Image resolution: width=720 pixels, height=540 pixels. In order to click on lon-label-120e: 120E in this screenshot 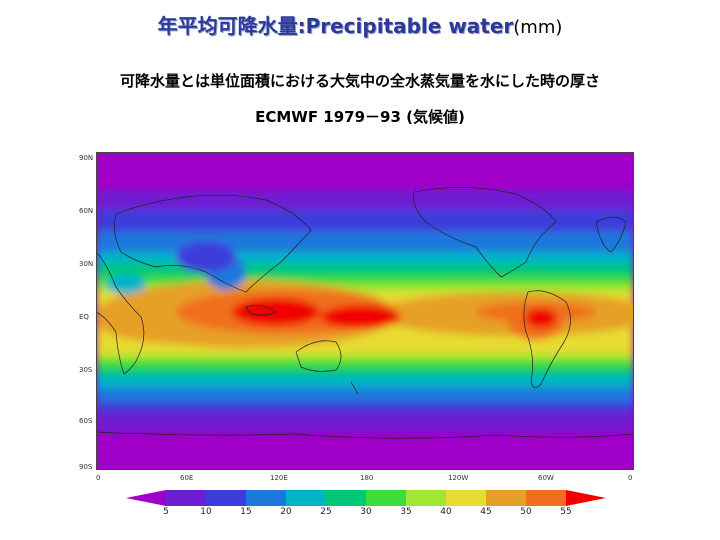, I will do `click(279, 478)`.